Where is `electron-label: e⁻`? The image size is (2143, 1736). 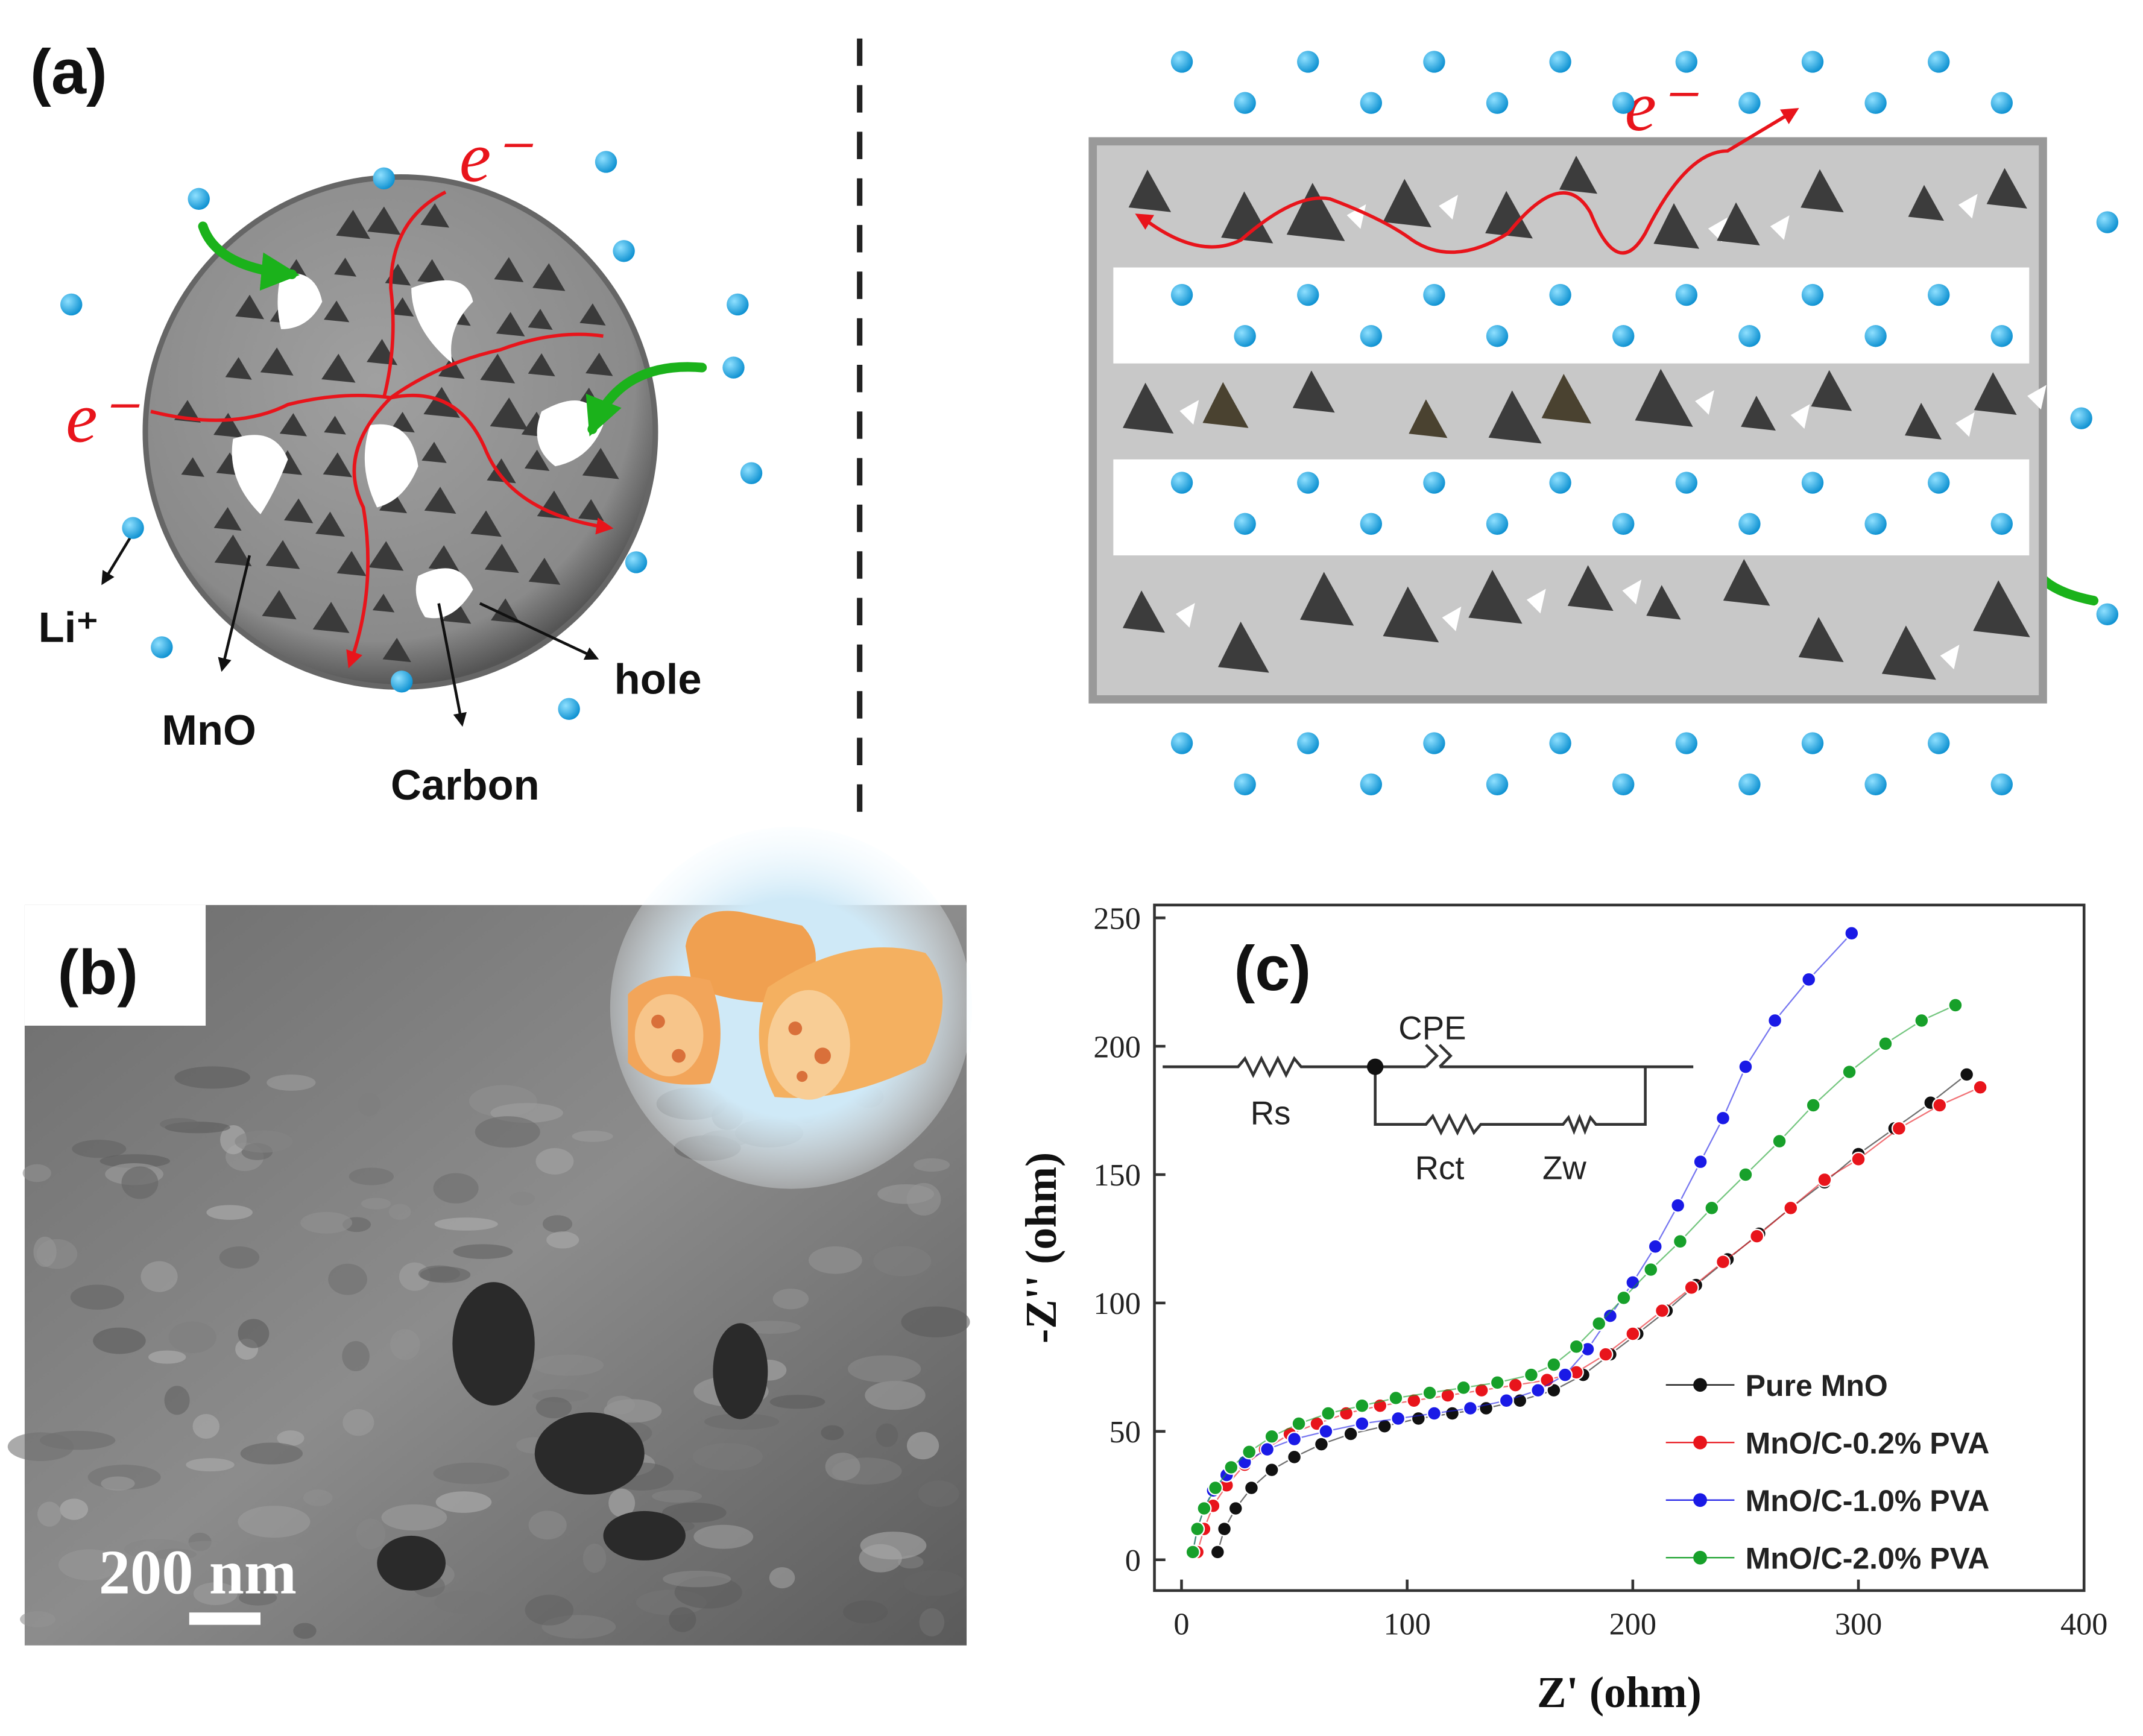 electron-label: e⁻ is located at coordinates (1661, 106).